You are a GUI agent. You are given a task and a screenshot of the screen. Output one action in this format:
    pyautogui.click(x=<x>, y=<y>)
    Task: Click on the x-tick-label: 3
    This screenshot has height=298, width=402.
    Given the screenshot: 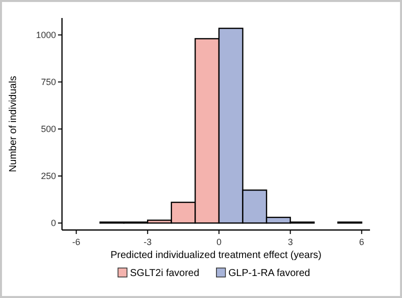 What is the action you would take?
    pyautogui.click(x=290, y=242)
    